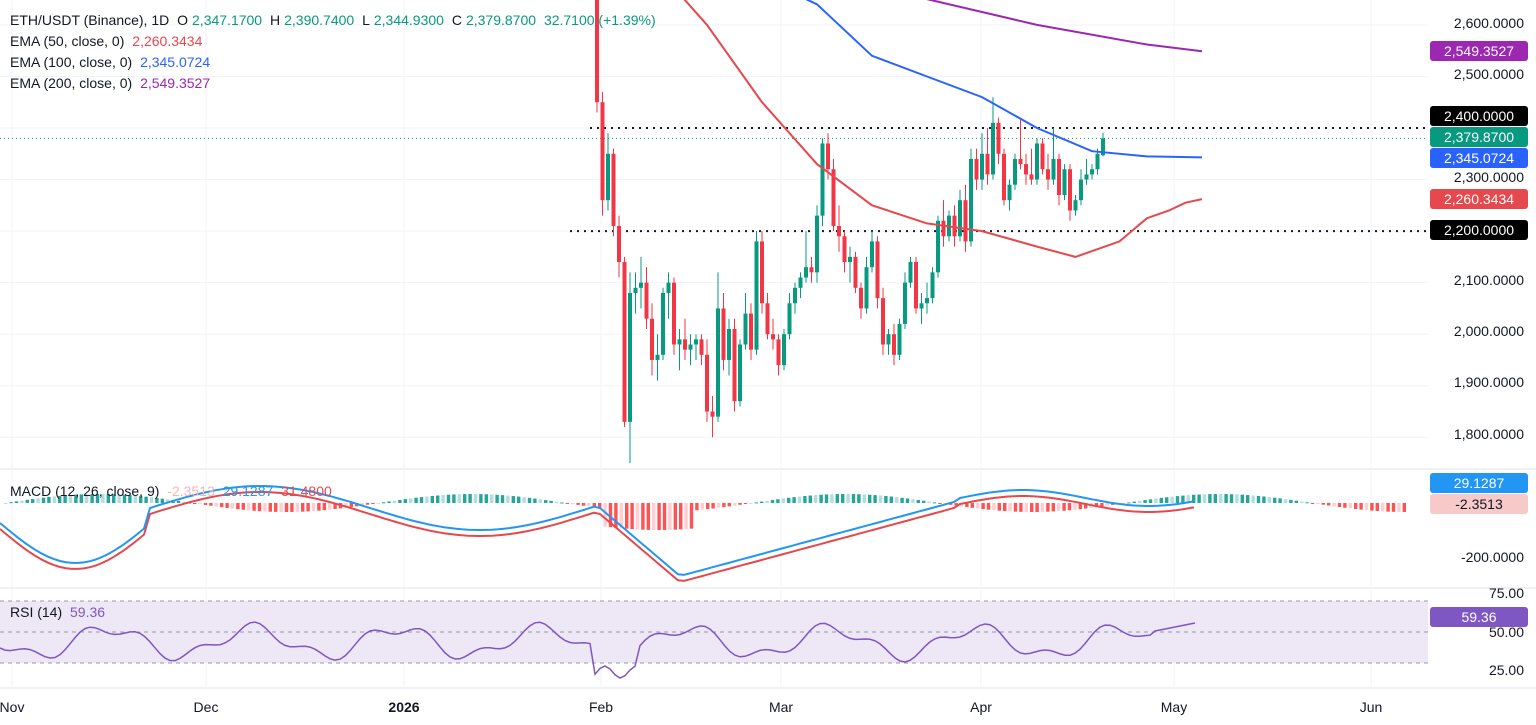 This screenshot has width=1536, height=725. What do you see at coordinates (1004, 79) in the screenshot?
I see `ema100-line` at bounding box center [1004, 79].